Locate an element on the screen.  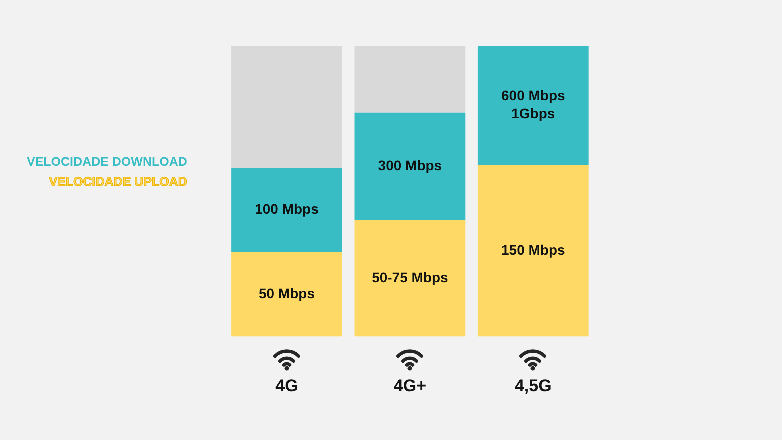
annotation: 600 Mbps 1Gbps is located at coordinates (533, 104).